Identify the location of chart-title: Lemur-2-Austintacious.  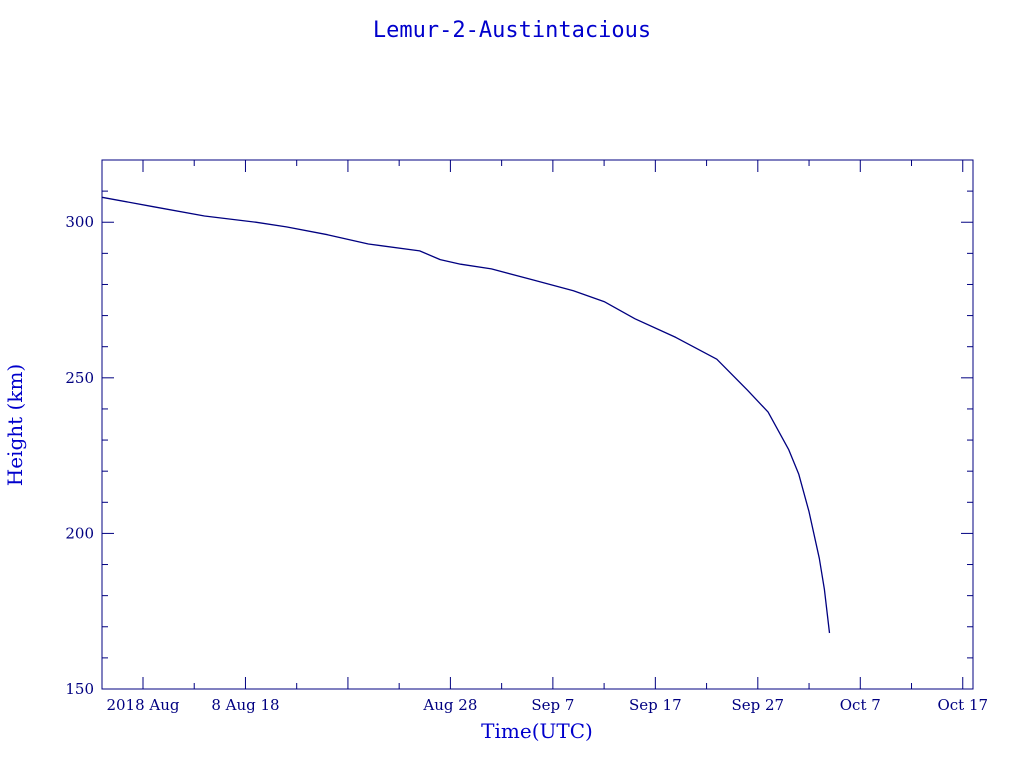
(512, 30).